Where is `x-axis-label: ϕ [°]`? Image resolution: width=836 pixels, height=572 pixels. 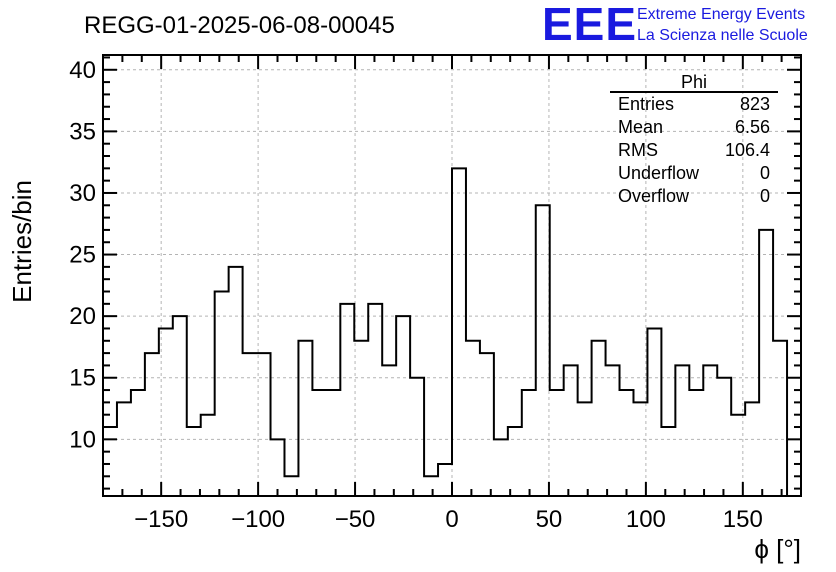
x-axis-label: ϕ [°] is located at coordinates (777, 549).